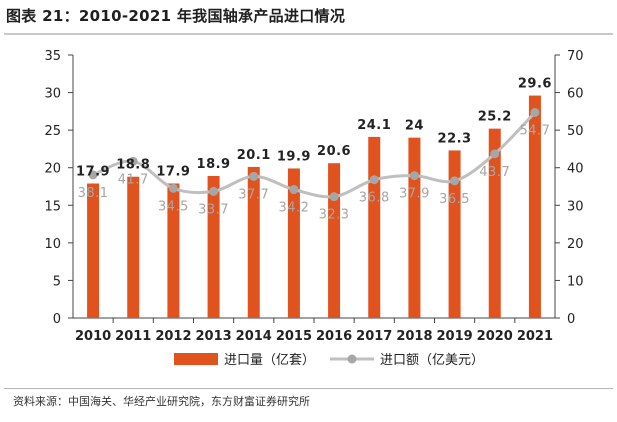 Image resolution: width=617 pixels, height=422 pixels. What do you see at coordinates (254, 336) in the screenshot?
I see `x-tick-label: 2014` at bounding box center [254, 336].